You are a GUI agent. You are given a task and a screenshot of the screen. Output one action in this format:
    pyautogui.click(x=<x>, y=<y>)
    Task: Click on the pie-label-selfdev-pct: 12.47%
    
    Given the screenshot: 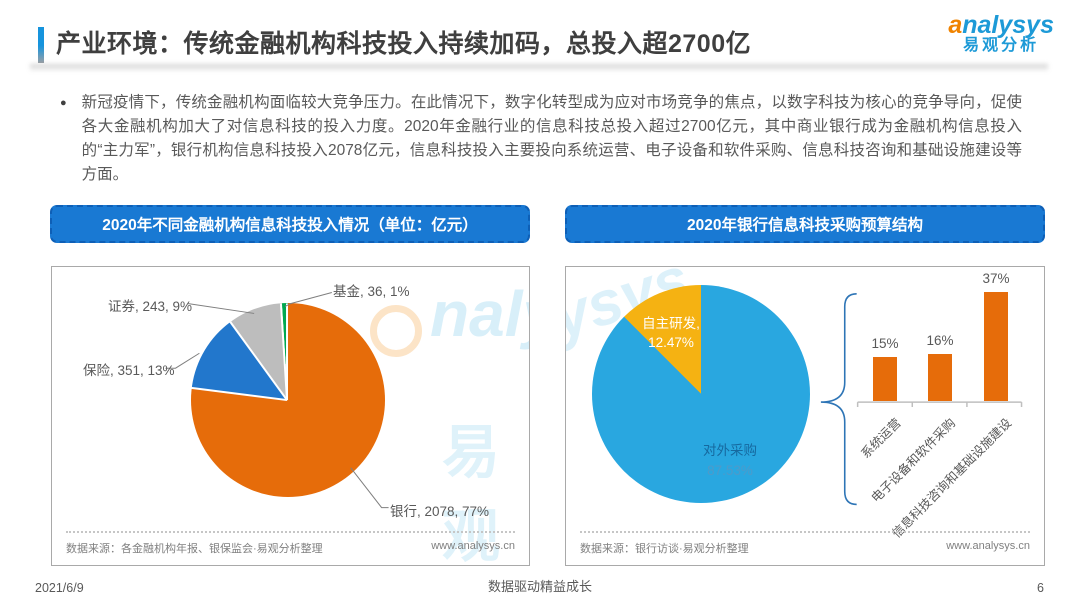 What is the action you would take?
    pyautogui.click(x=671, y=342)
    